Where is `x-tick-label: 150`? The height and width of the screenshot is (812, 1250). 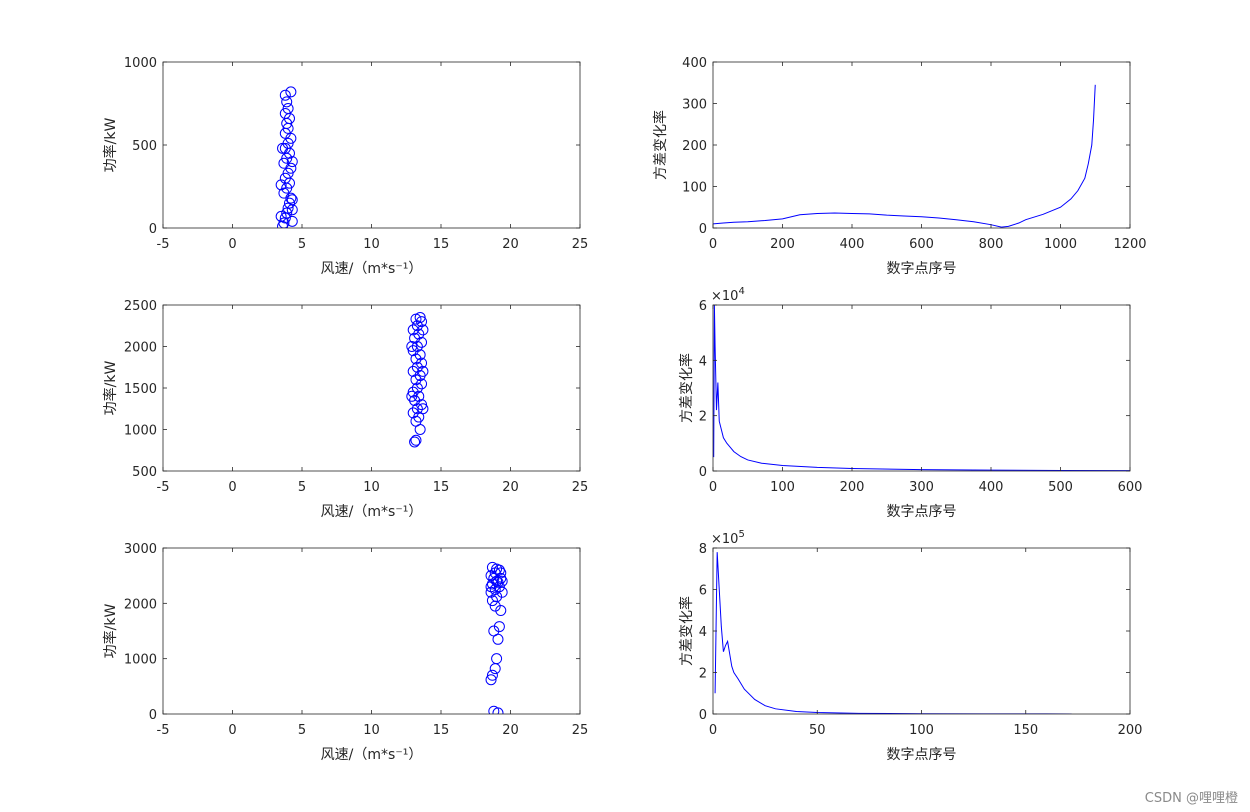 x-tick-label: 150 is located at coordinates (1025, 730).